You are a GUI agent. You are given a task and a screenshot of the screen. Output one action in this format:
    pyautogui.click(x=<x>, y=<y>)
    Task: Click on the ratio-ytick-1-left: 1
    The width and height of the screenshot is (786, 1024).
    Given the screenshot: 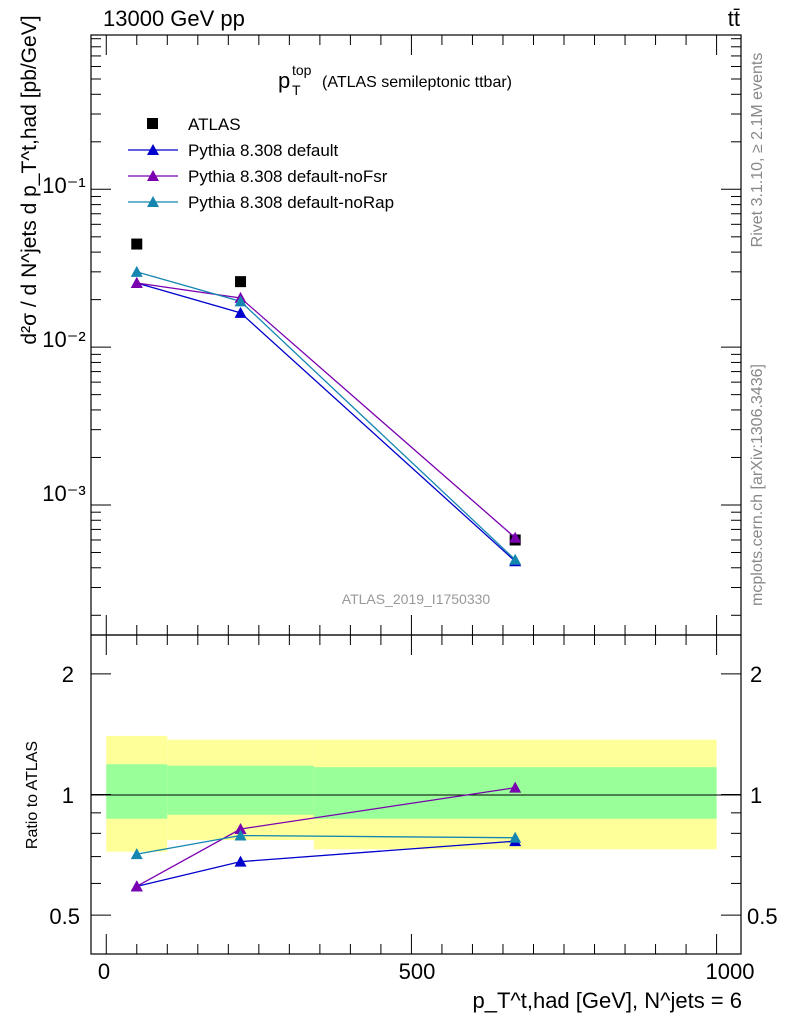 What is the action you would take?
    pyautogui.click(x=68, y=795)
    